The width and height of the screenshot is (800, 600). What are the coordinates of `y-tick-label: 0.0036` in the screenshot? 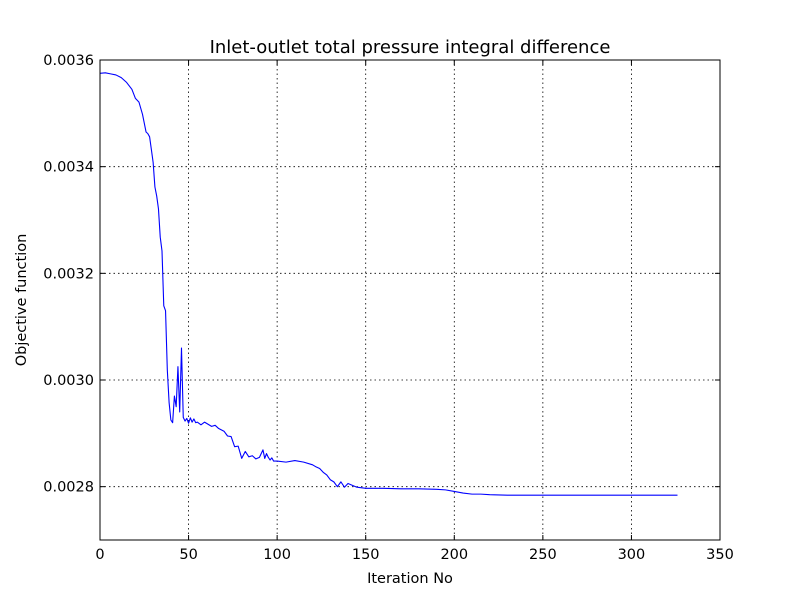 It's located at (68, 61).